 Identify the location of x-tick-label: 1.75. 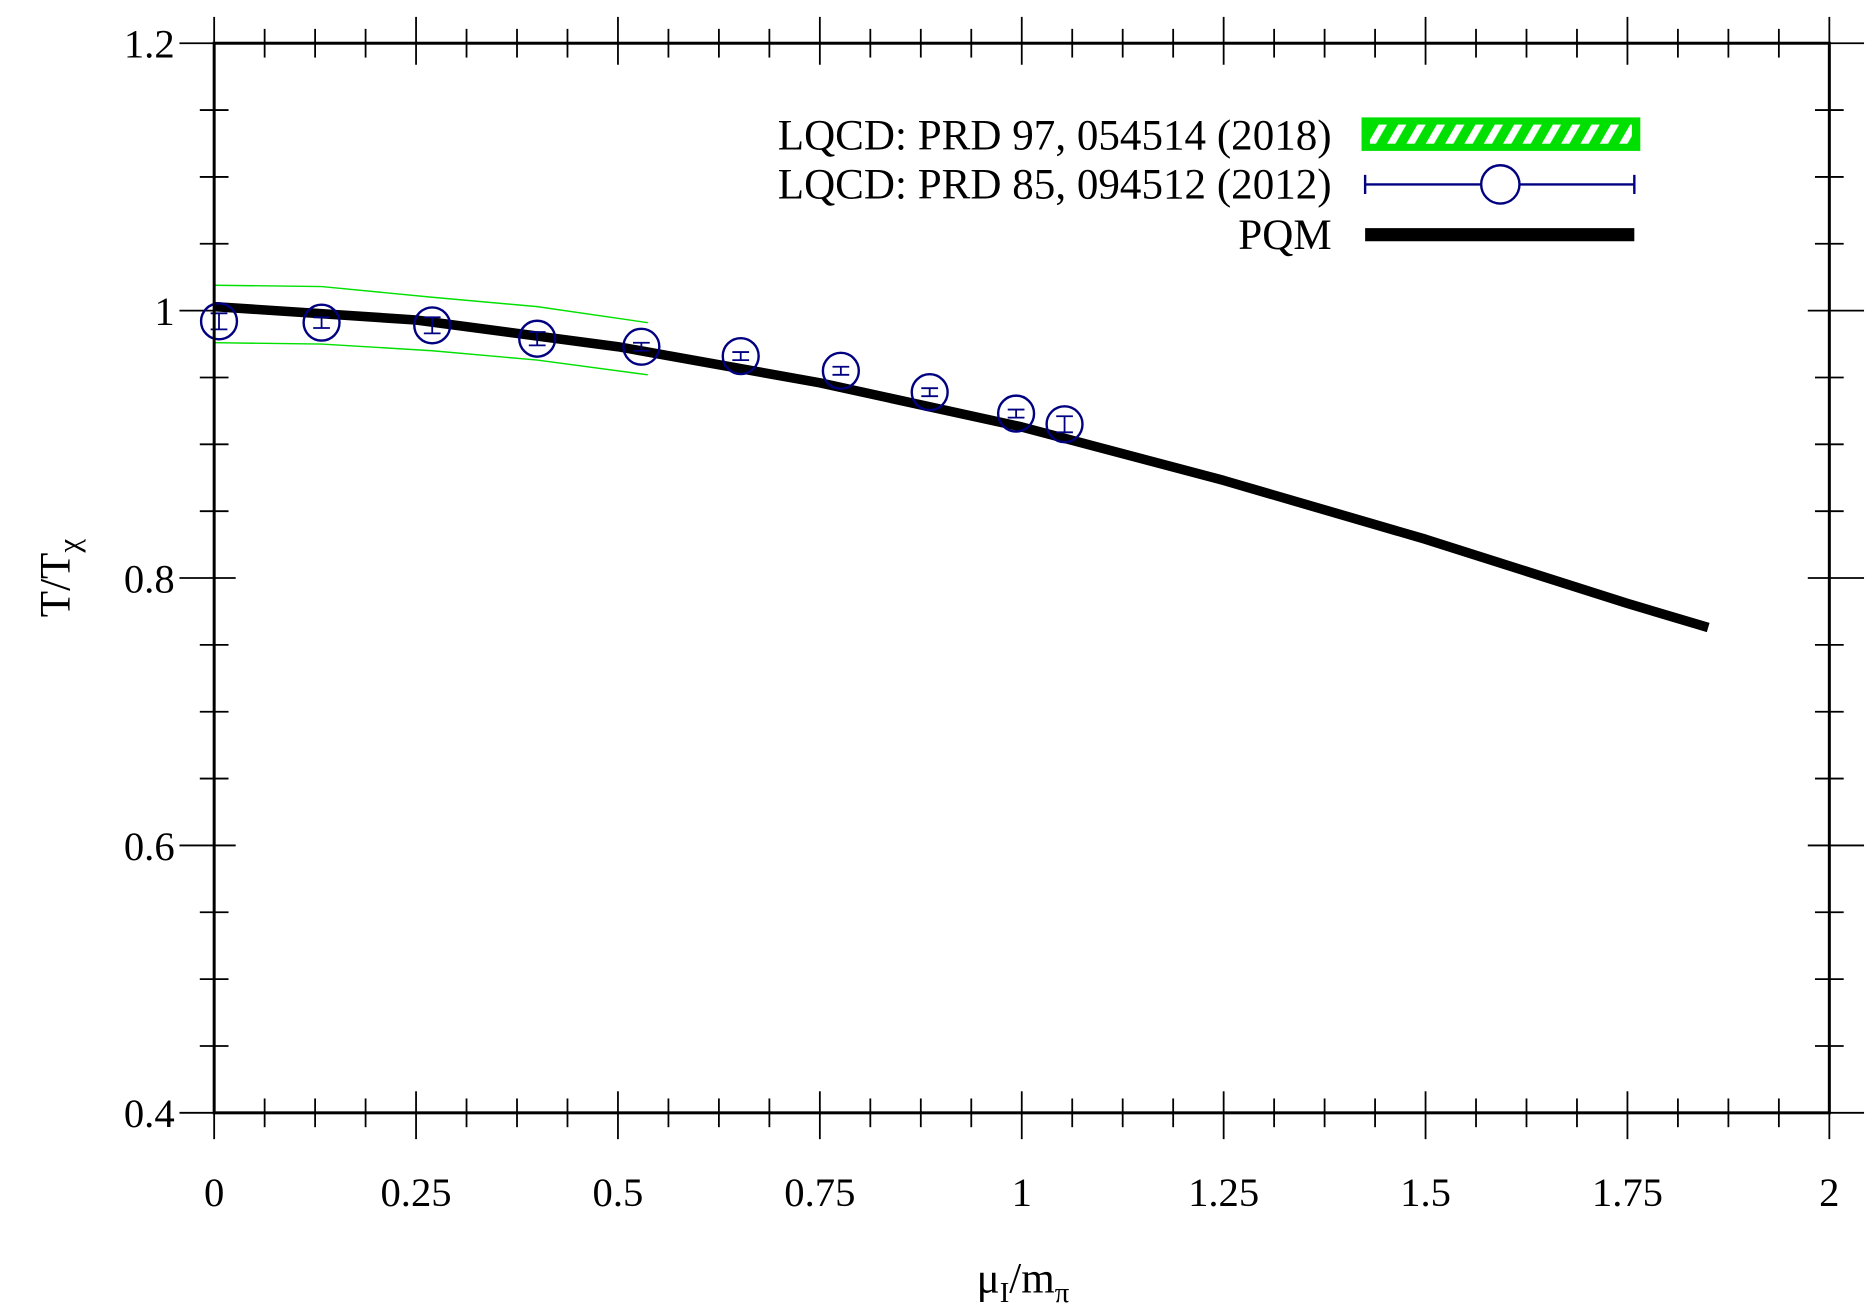
(1627, 1192).